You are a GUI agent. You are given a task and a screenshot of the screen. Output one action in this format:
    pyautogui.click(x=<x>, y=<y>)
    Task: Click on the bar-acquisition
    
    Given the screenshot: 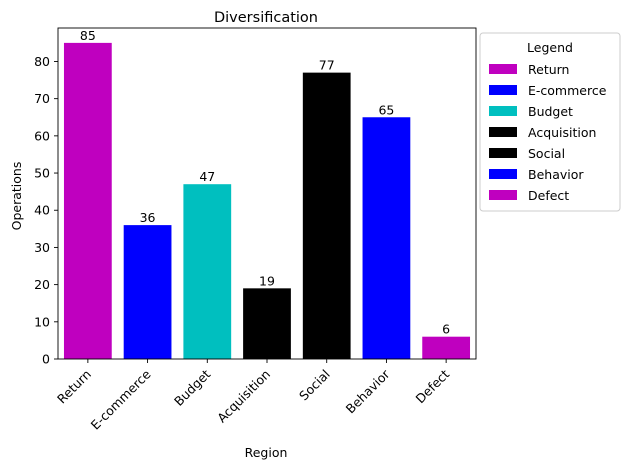 What is the action you would take?
    pyautogui.click(x=267, y=323)
    